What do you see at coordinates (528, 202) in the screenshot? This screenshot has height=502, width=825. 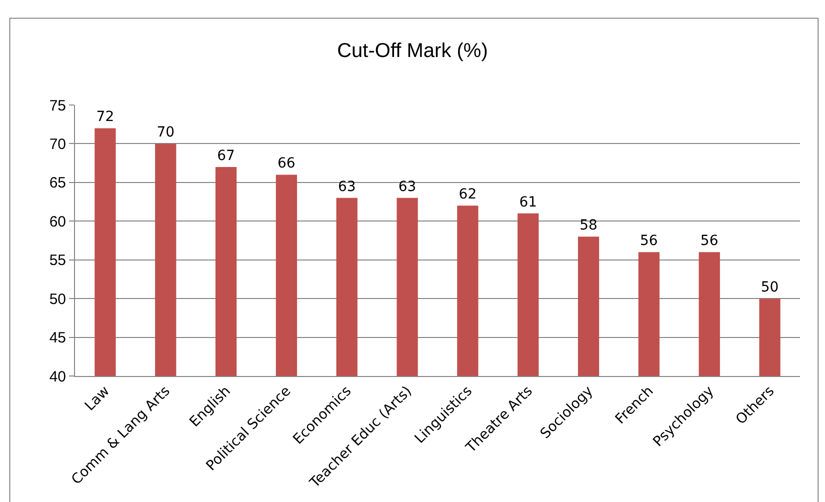 I see `data-label: 61` at bounding box center [528, 202].